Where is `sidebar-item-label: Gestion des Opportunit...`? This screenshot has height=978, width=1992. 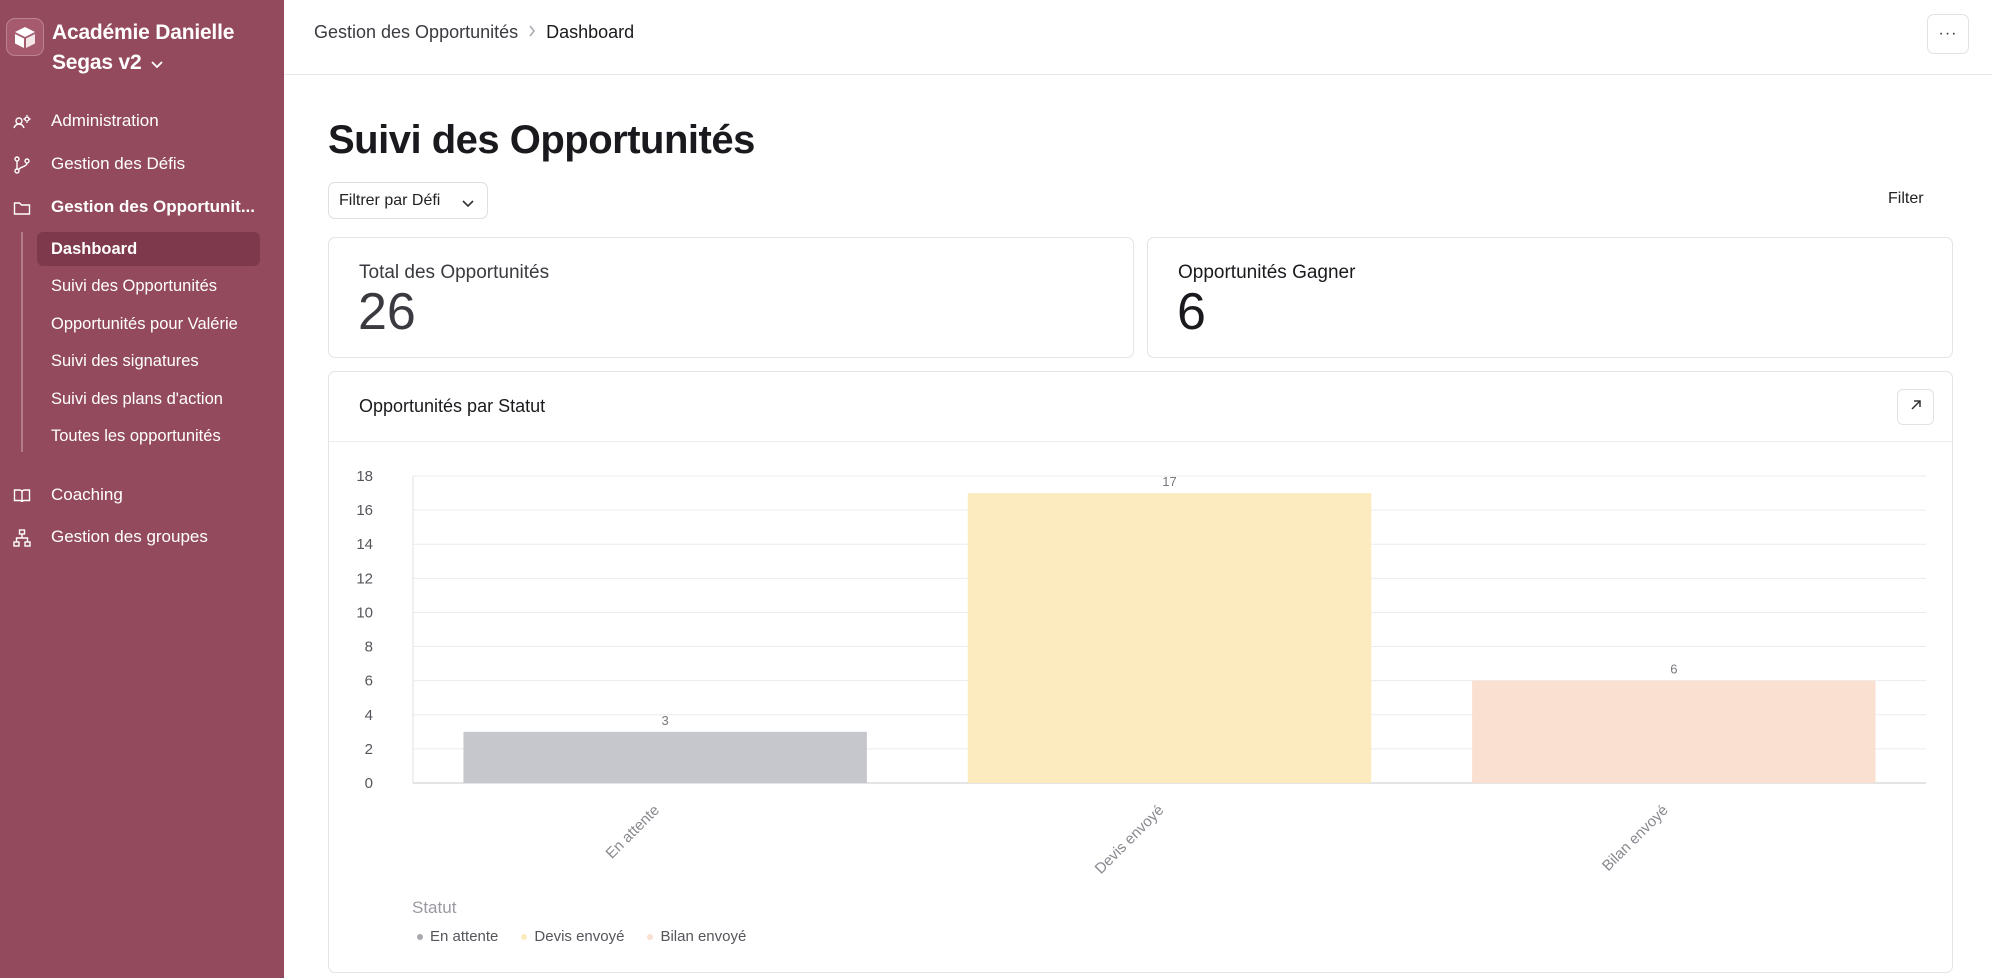
sidebar-item-label: Gestion des Opportunit... is located at coordinates (153, 206).